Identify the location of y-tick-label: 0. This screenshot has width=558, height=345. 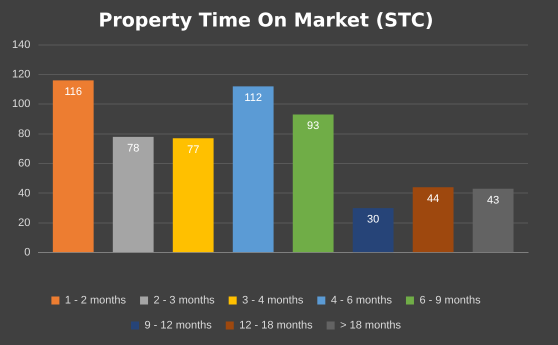
(27, 252).